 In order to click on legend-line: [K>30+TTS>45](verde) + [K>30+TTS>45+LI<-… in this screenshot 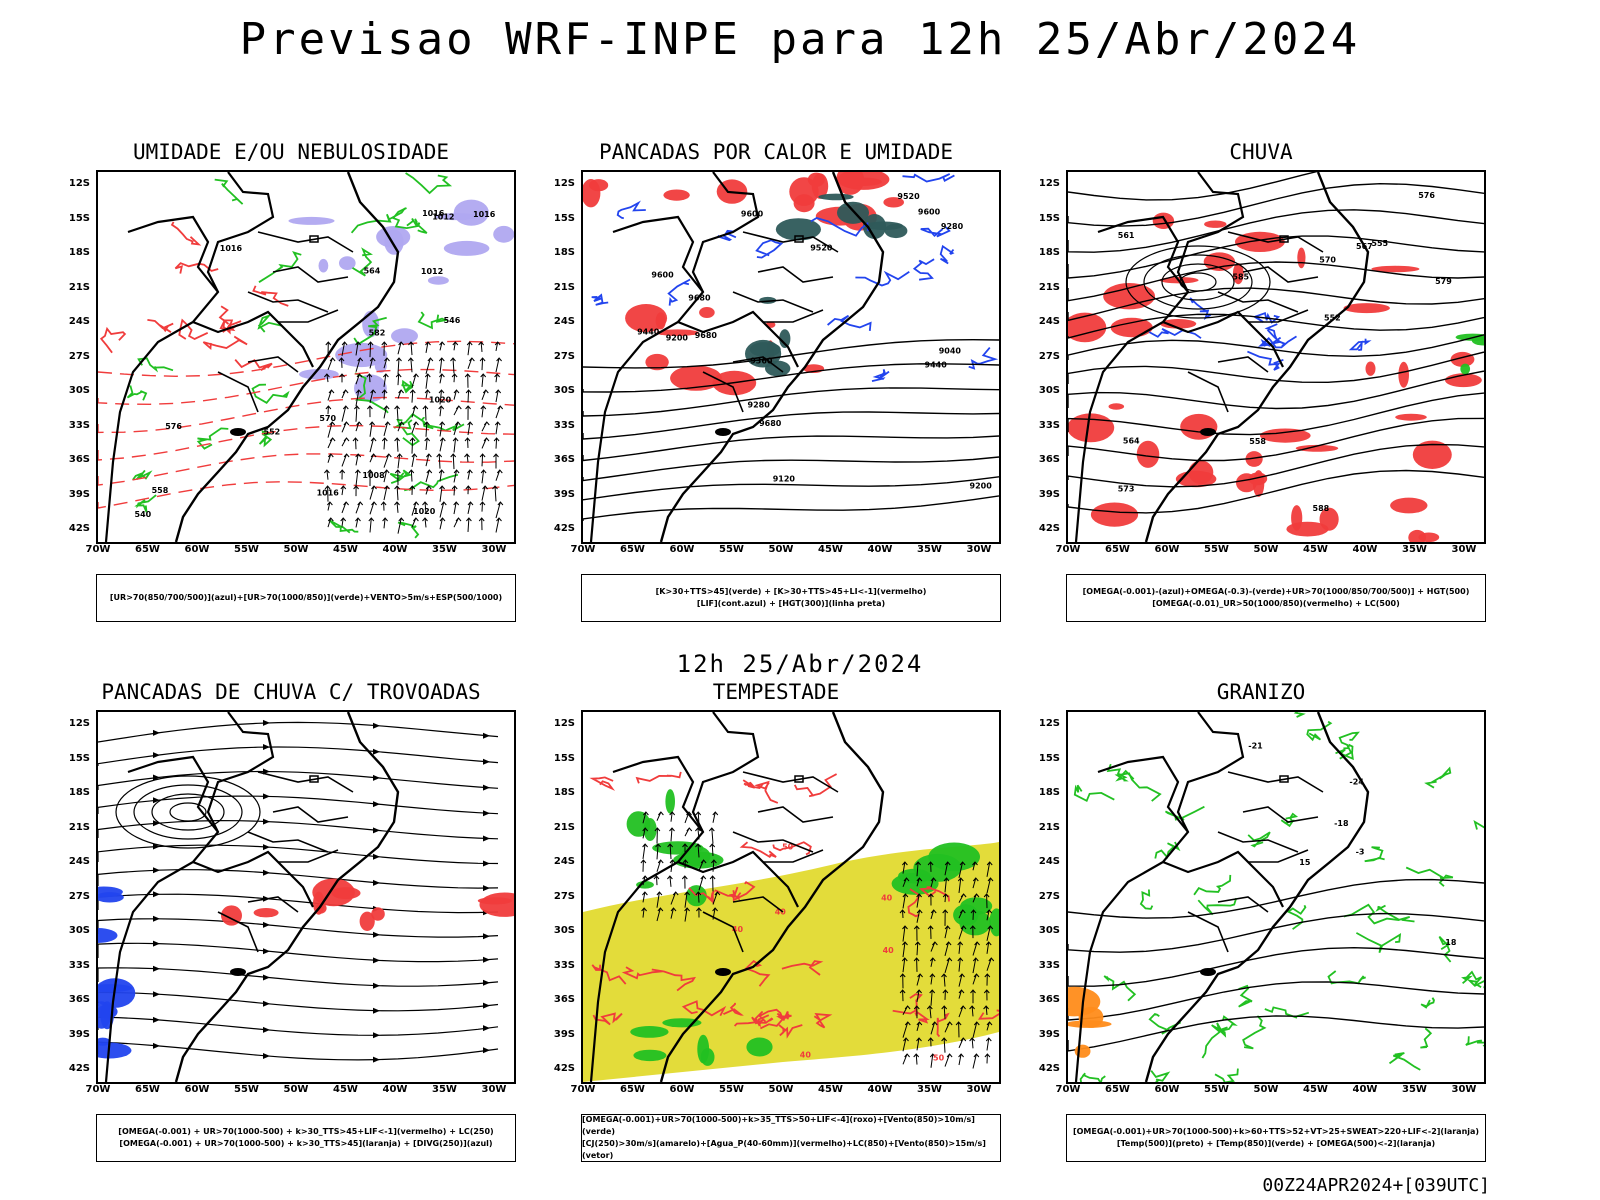, I will do `click(791, 591)`.